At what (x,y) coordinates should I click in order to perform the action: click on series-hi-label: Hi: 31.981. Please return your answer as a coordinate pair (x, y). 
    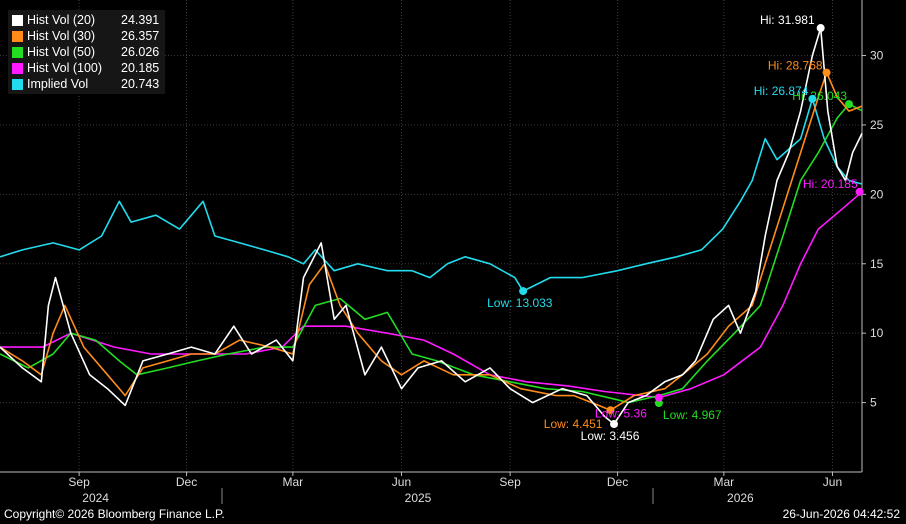
    Looking at the image, I should click on (787, 20).